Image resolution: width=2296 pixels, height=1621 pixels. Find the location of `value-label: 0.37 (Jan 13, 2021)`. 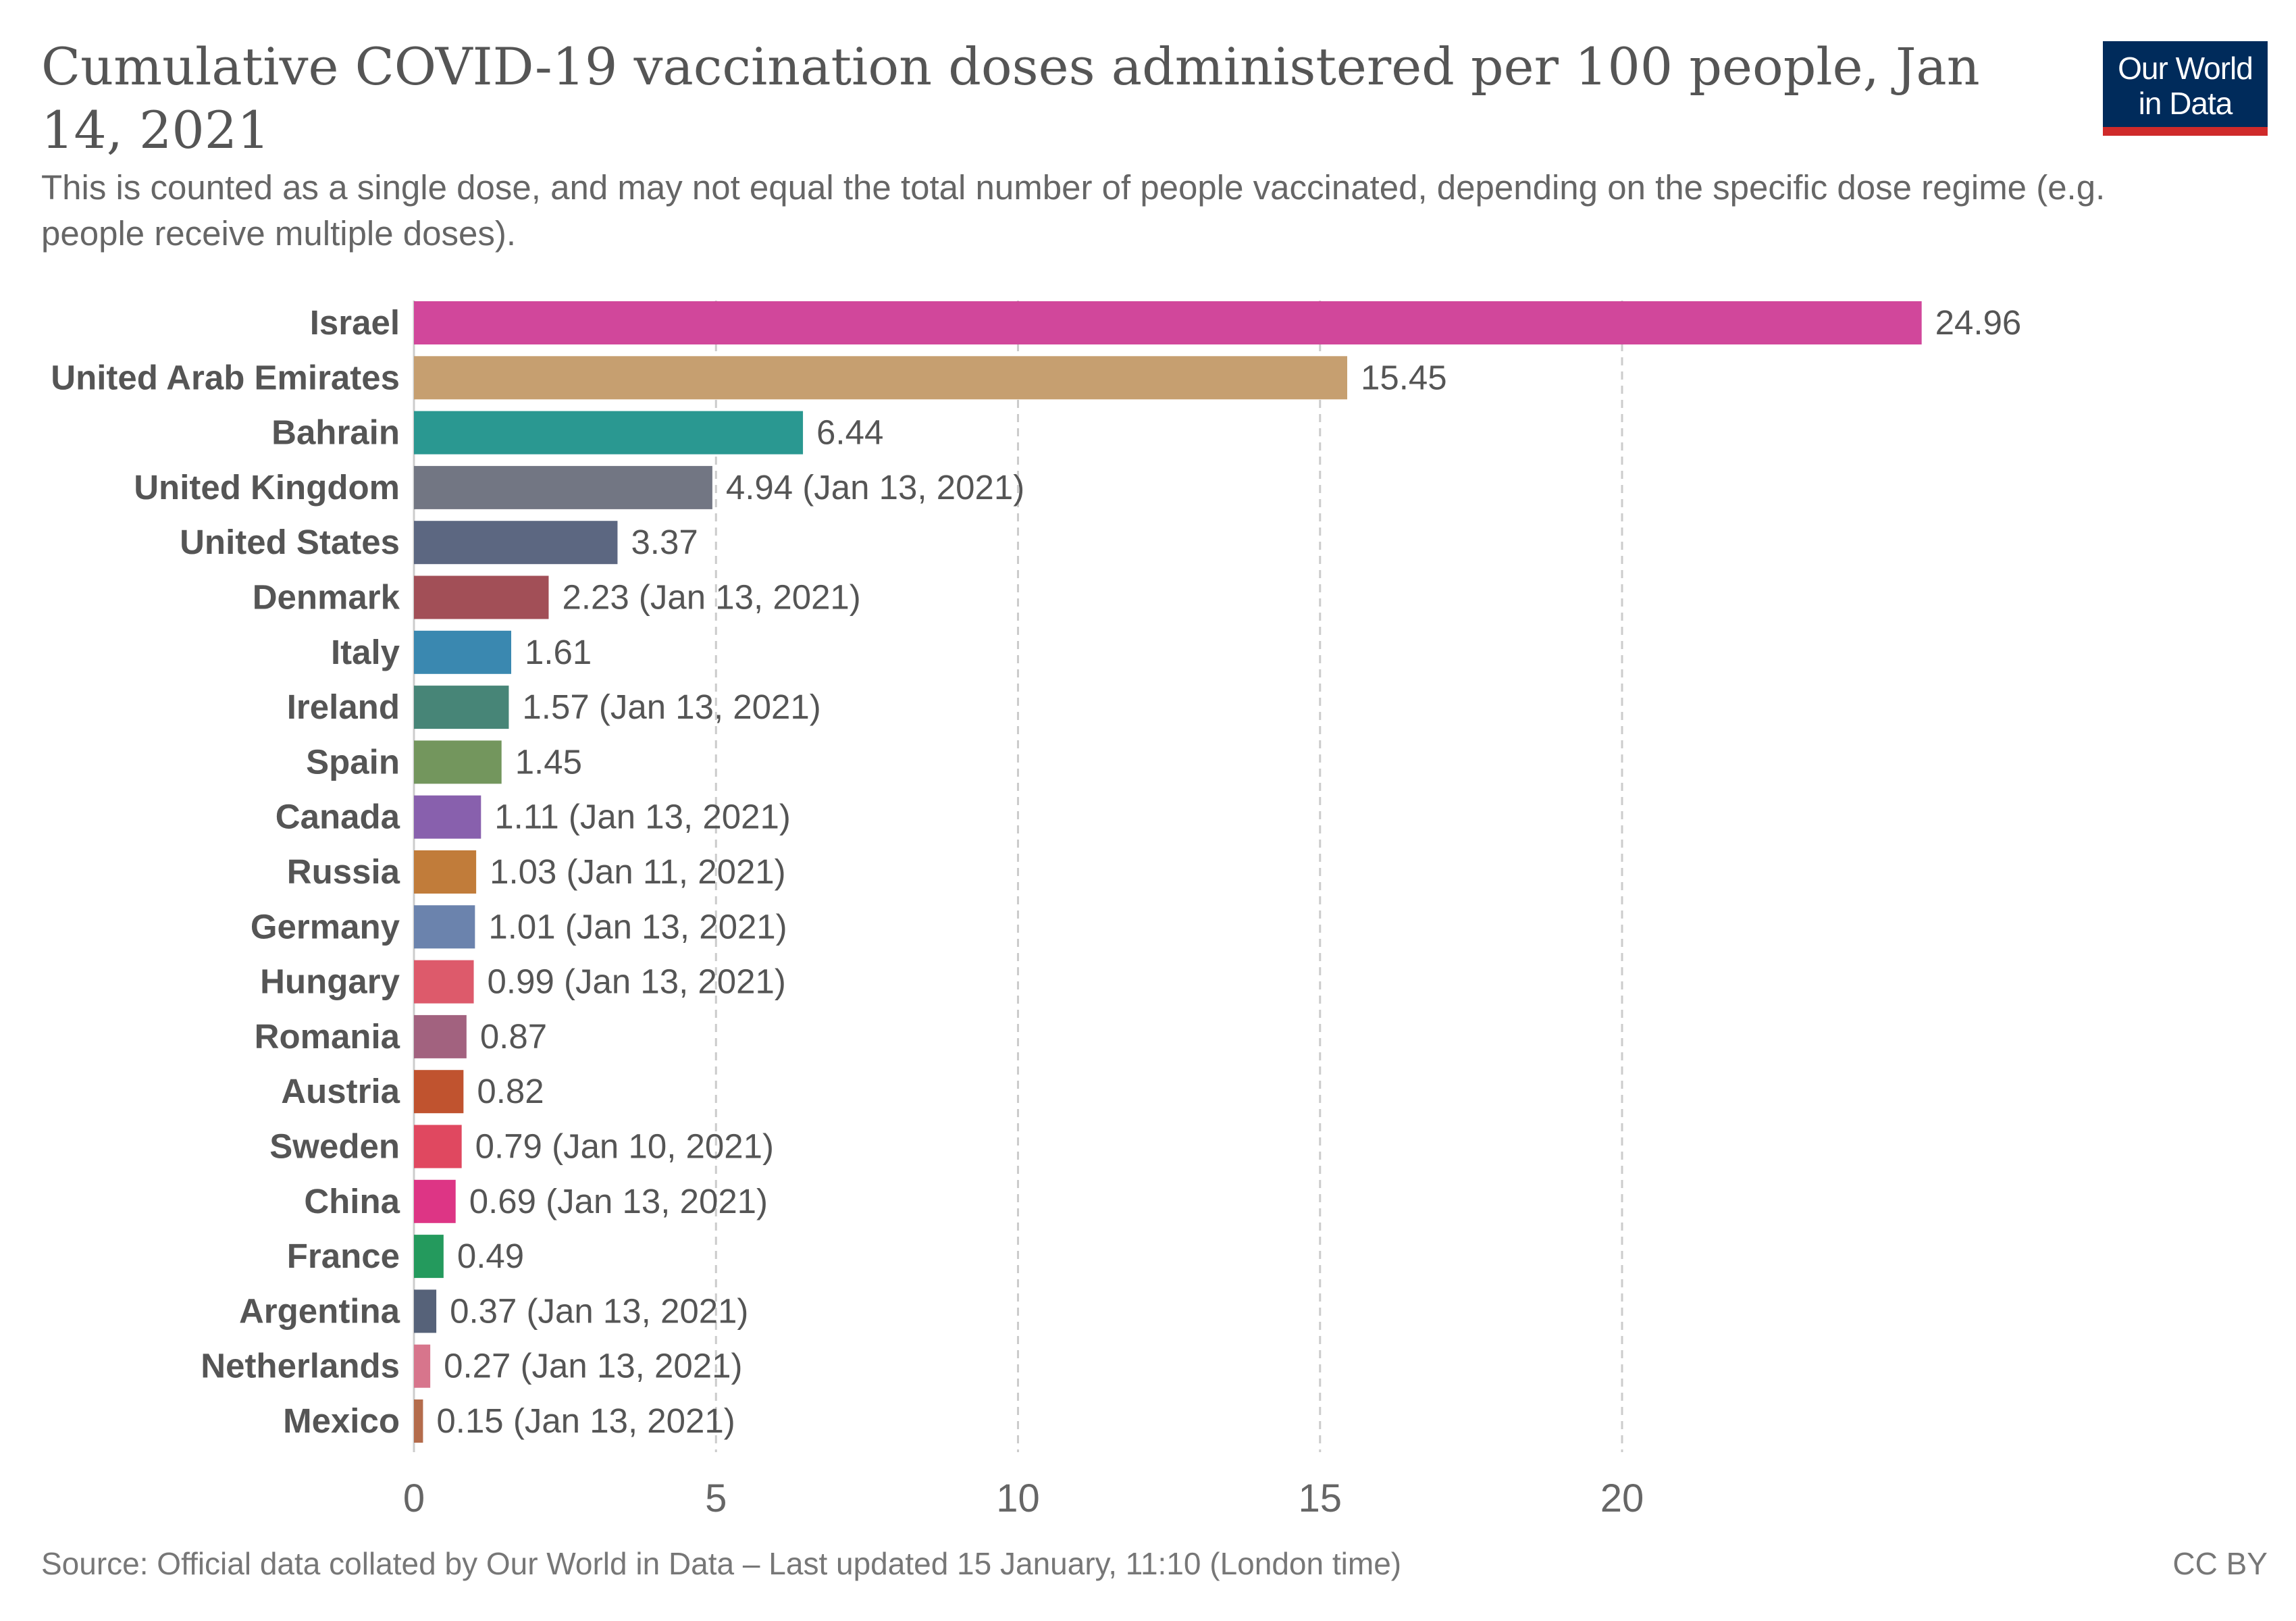

value-label: 0.37 (Jan 13, 2021) is located at coordinates (599, 1310).